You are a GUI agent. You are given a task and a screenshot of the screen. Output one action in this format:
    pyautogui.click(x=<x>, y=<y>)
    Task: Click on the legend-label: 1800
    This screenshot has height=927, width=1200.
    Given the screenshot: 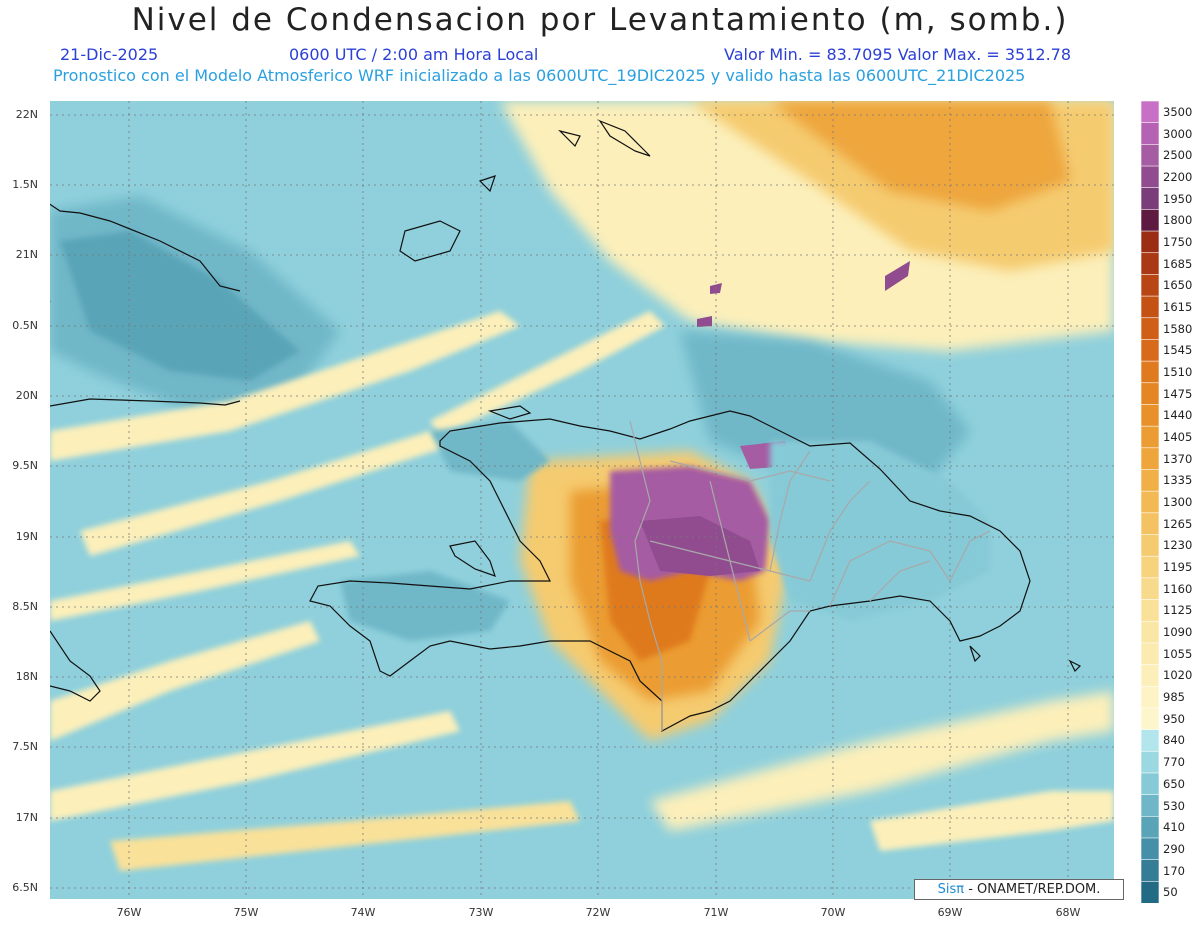 What is the action you would take?
    pyautogui.click(x=1178, y=220)
    